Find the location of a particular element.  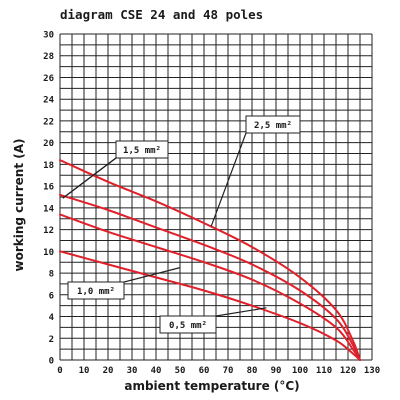

y-tick-label: 4 is located at coordinates (52, 318).